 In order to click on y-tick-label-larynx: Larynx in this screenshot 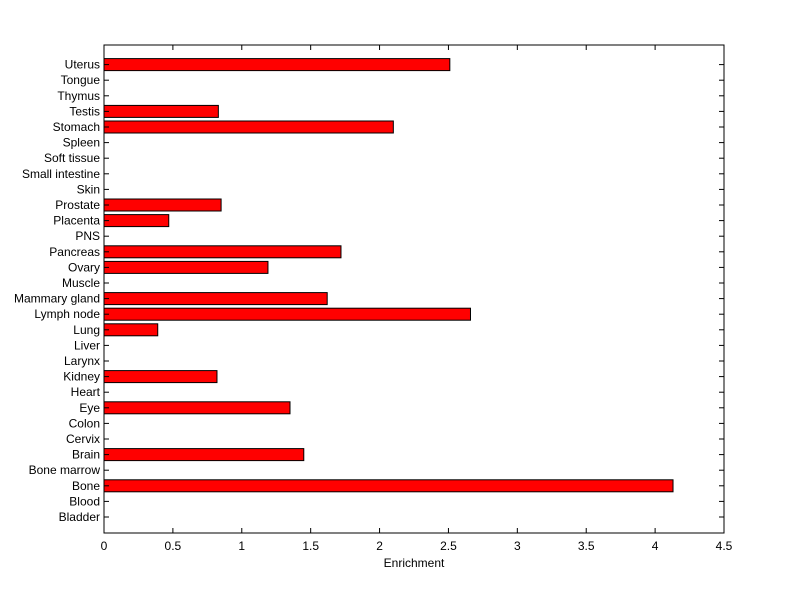, I will do `click(82, 361)`.